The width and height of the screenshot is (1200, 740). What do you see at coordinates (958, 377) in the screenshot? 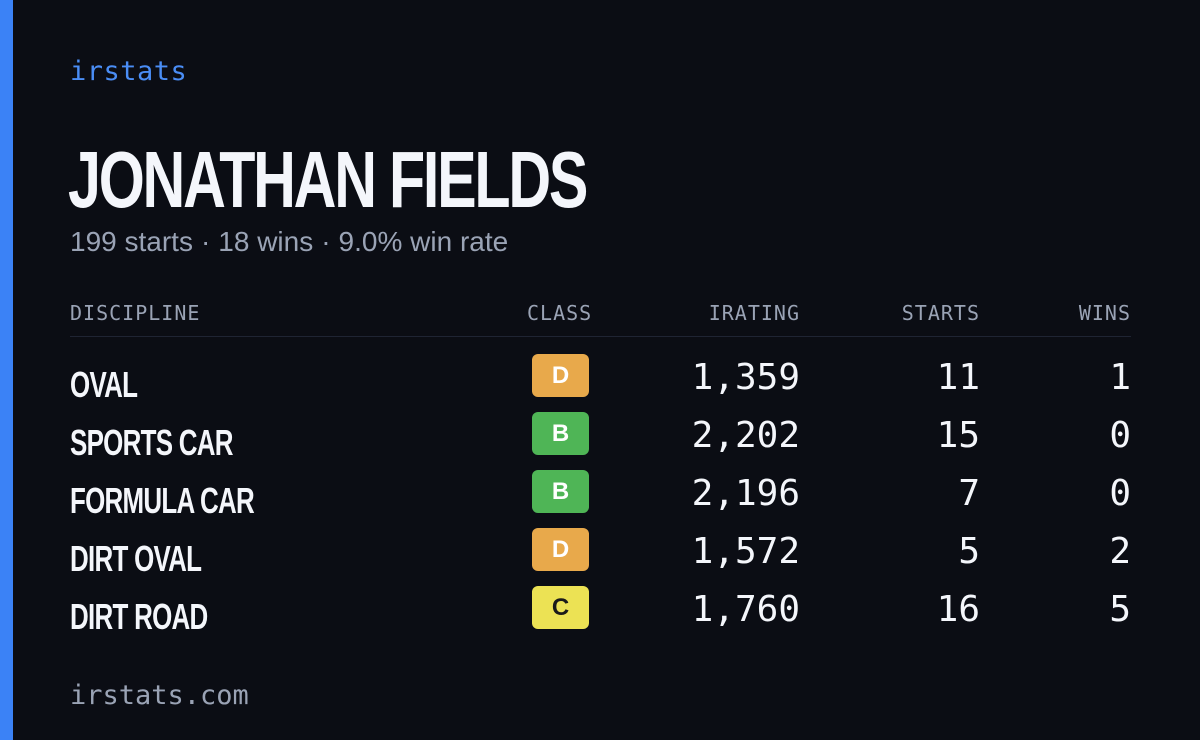
I see `starts-value: 11` at bounding box center [958, 377].